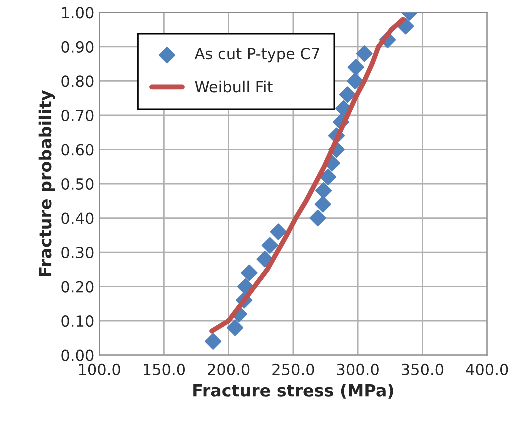 The height and width of the screenshot is (423, 524). I want to click on x-tick-label: 350.0, so click(423, 370).